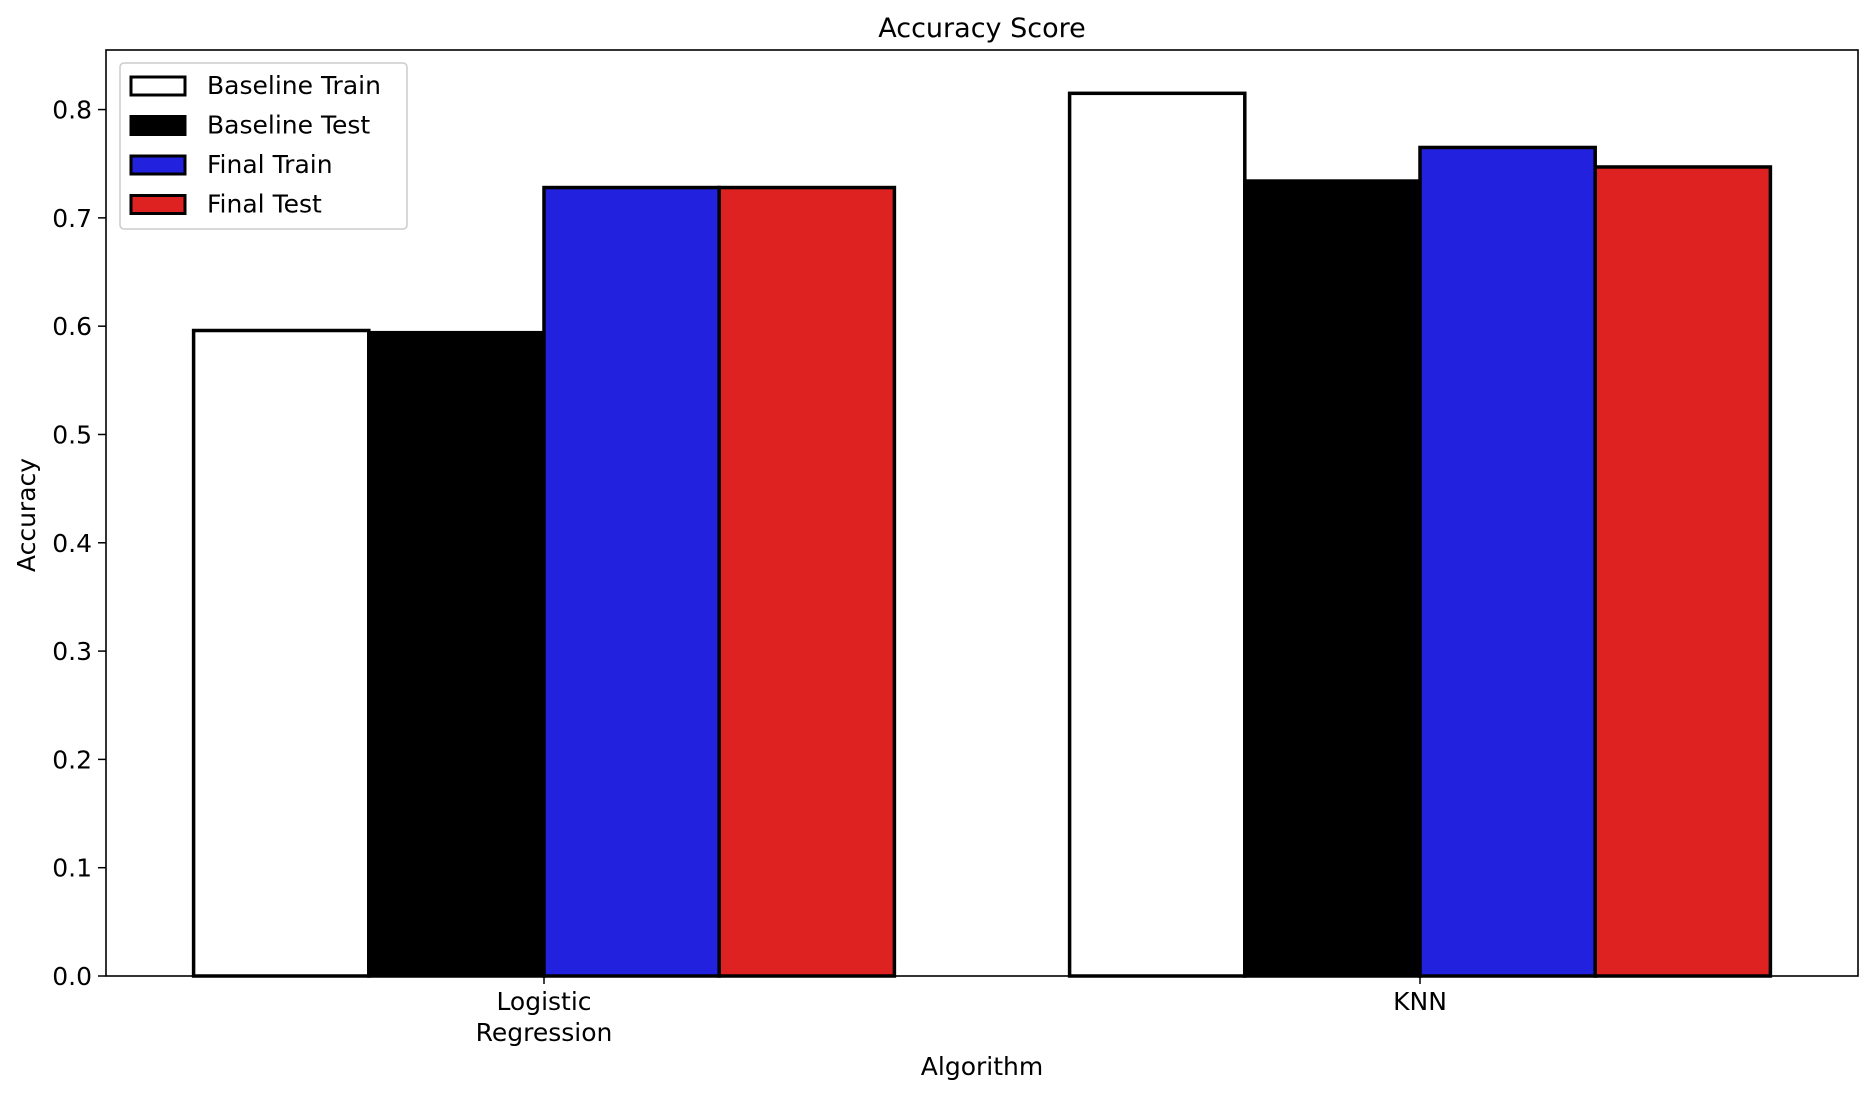  I want to click on y-tick-label: 0.1, so click(72, 868).